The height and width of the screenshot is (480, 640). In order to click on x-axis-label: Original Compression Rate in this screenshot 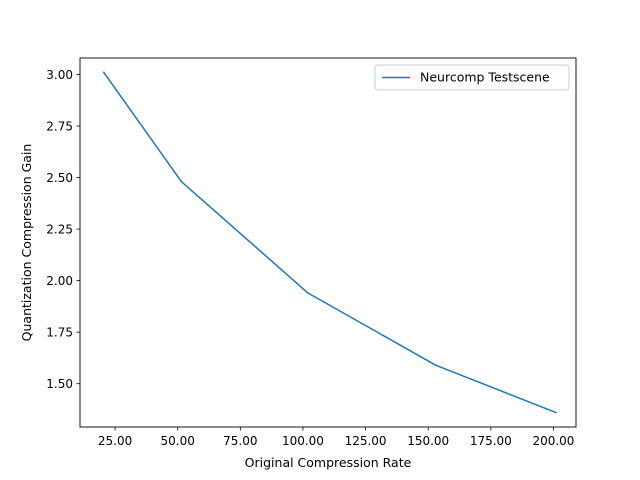, I will do `click(328, 462)`.